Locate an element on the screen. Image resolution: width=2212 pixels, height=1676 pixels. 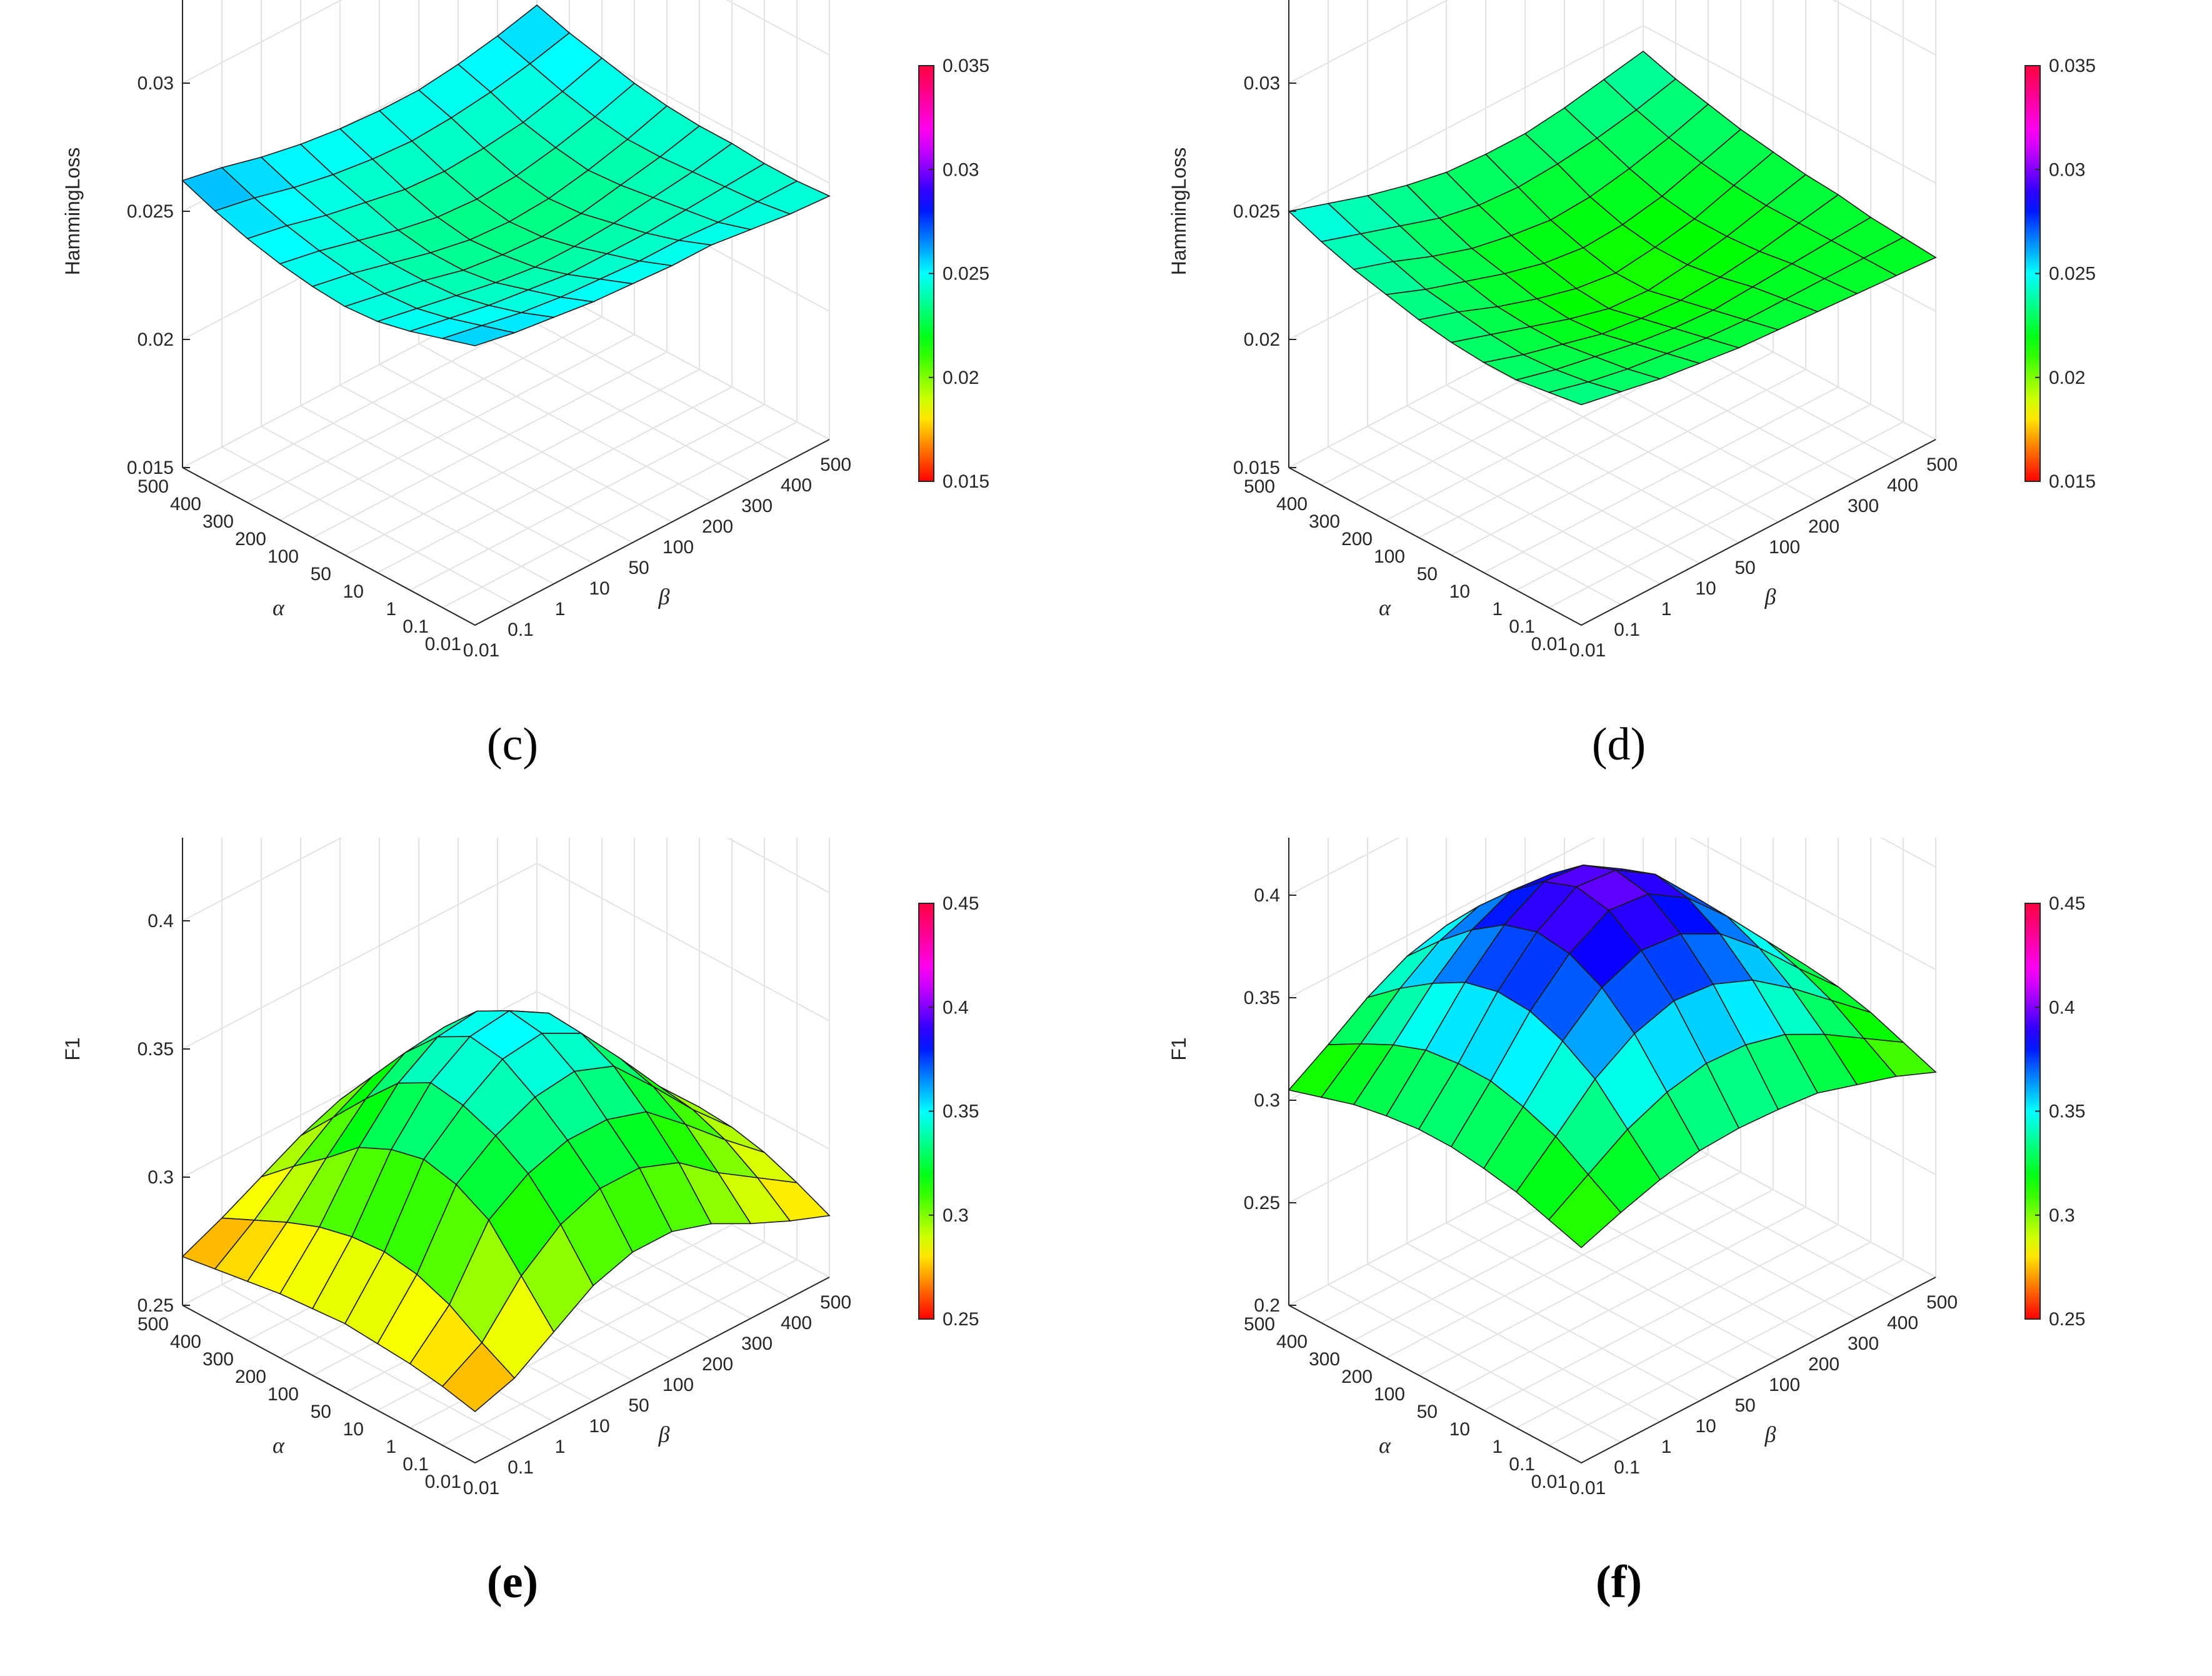
z-axis-label: HammingLoss is located at coordinates (72, 212).